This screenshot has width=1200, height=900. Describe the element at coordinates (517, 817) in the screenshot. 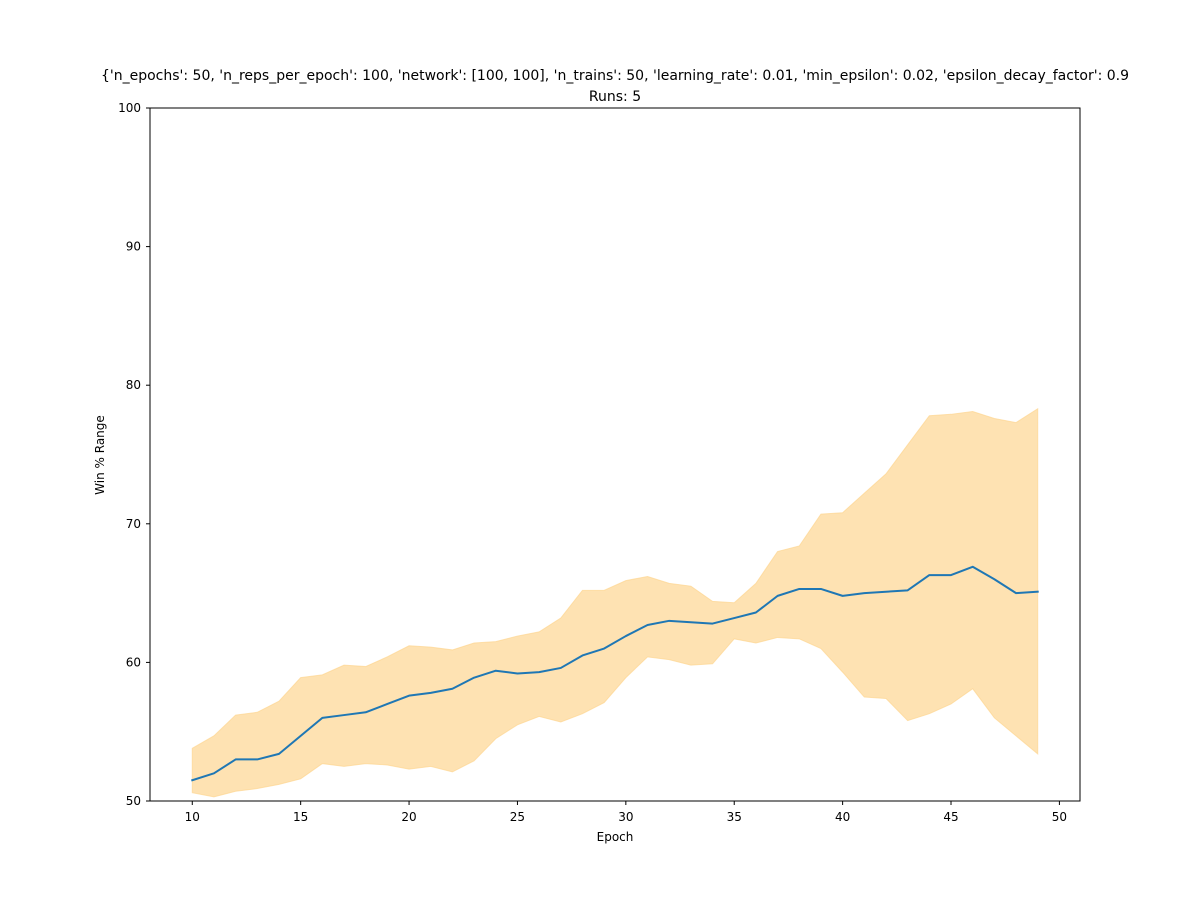

I see `x-tick-label: 25` at that location.